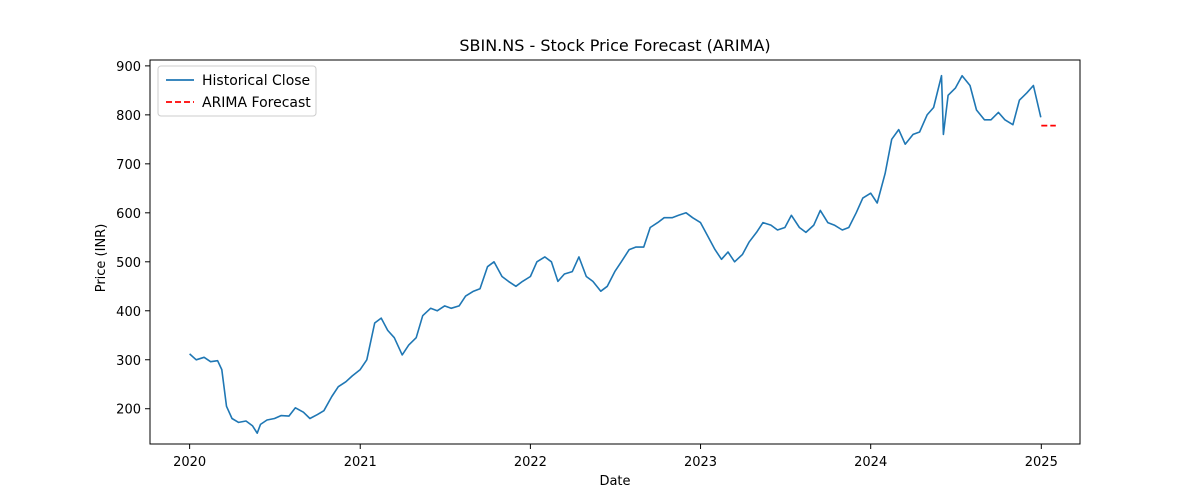 This screenshot has width=1200, height=500. What do you see at coordinates (133, 239) in the screenshot?
I see `y-axis: 200 300 400 500 600 700 800 900` at bounding box center [133, 239].